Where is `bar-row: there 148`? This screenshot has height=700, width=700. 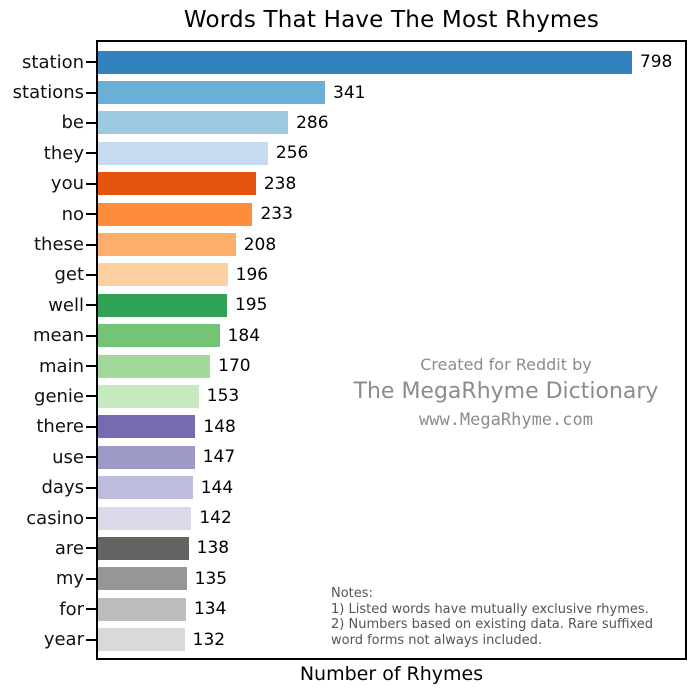 bar-row: there 148 is located at coordinates (350, 427).